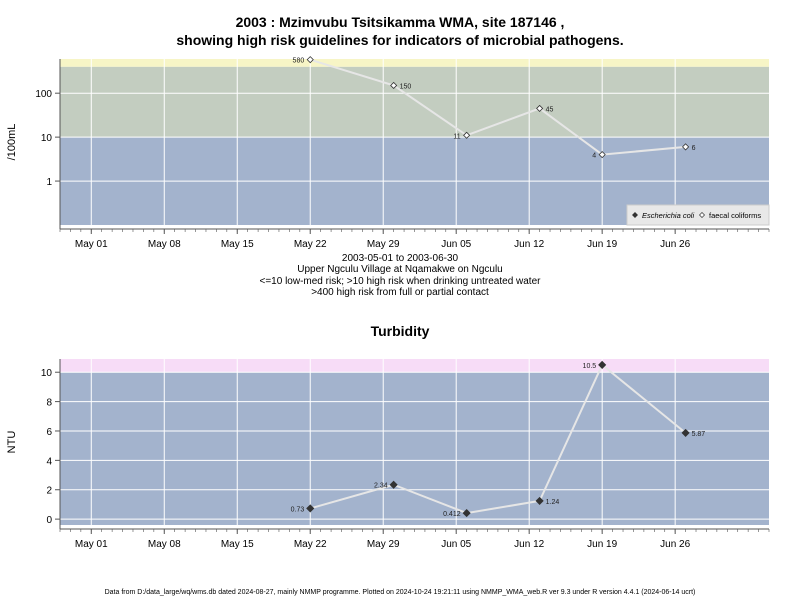 This screenshot has width=800, height=600. Describe the element at coordinates (735, 215) in the screenshot. I see `panel1-legend-item: faecal coliforms` at that location.